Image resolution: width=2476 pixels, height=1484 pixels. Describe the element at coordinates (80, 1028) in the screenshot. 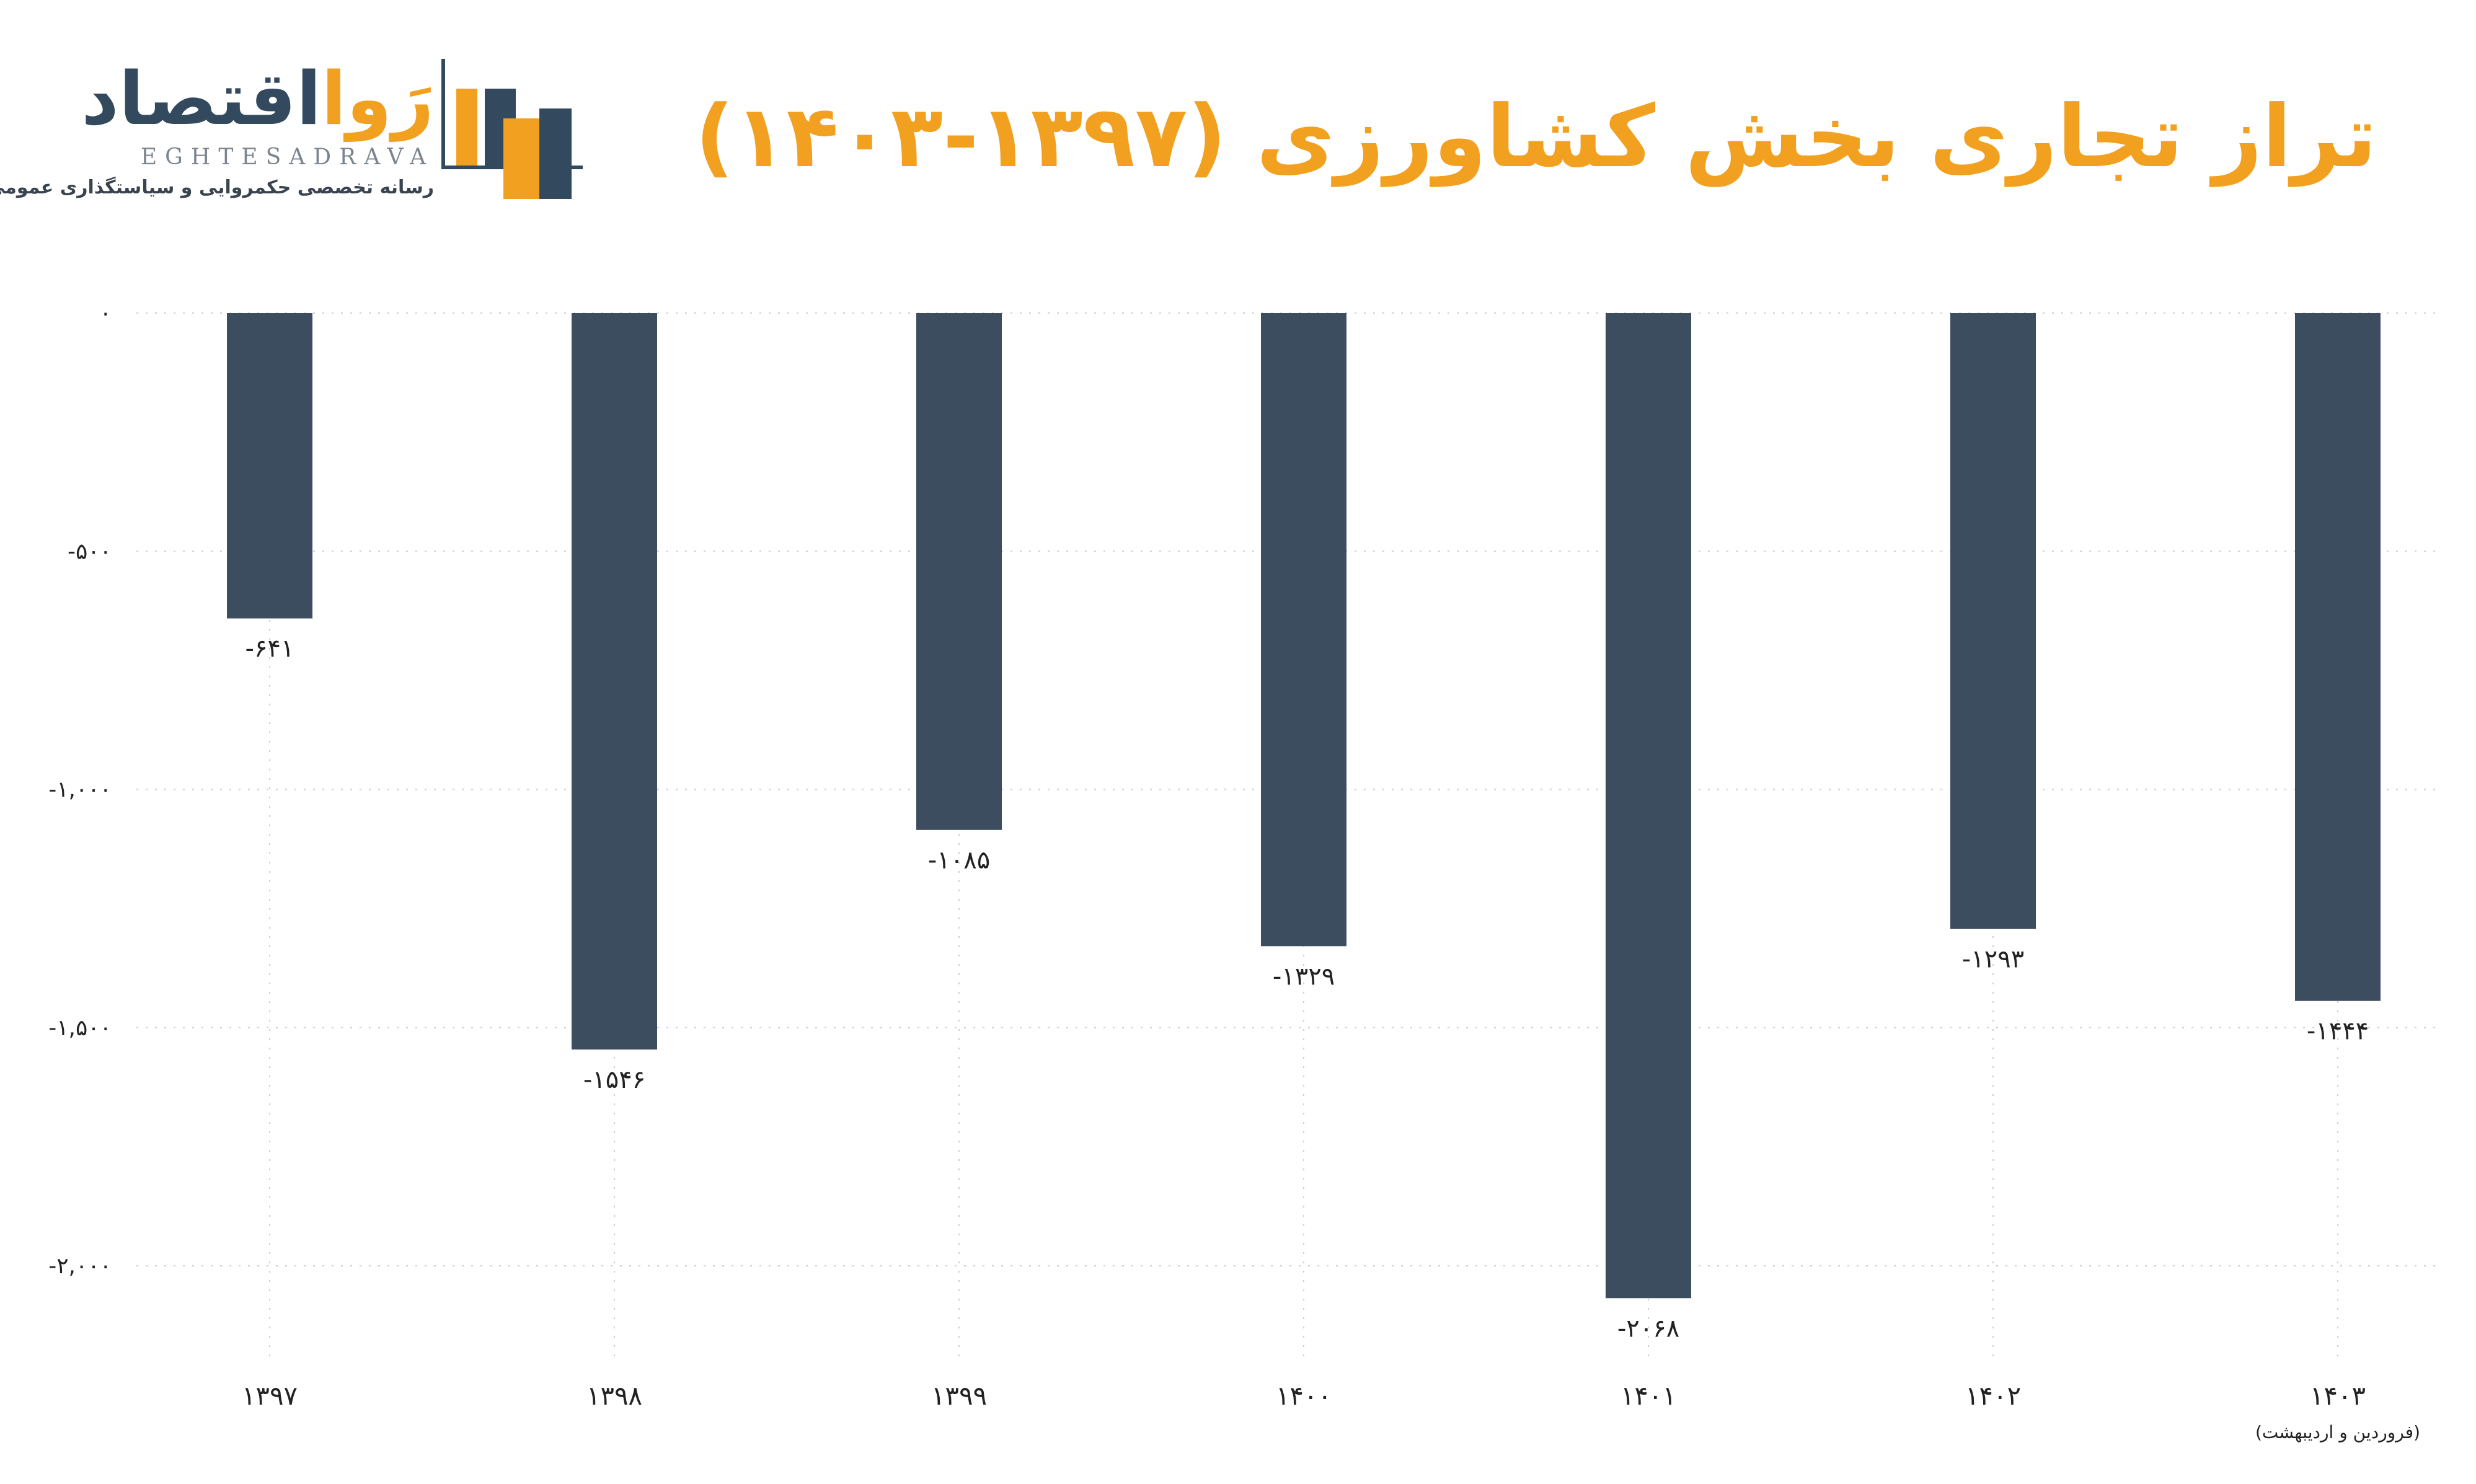

I see `y-tick-label: -۱,۵۰۰` at that location.